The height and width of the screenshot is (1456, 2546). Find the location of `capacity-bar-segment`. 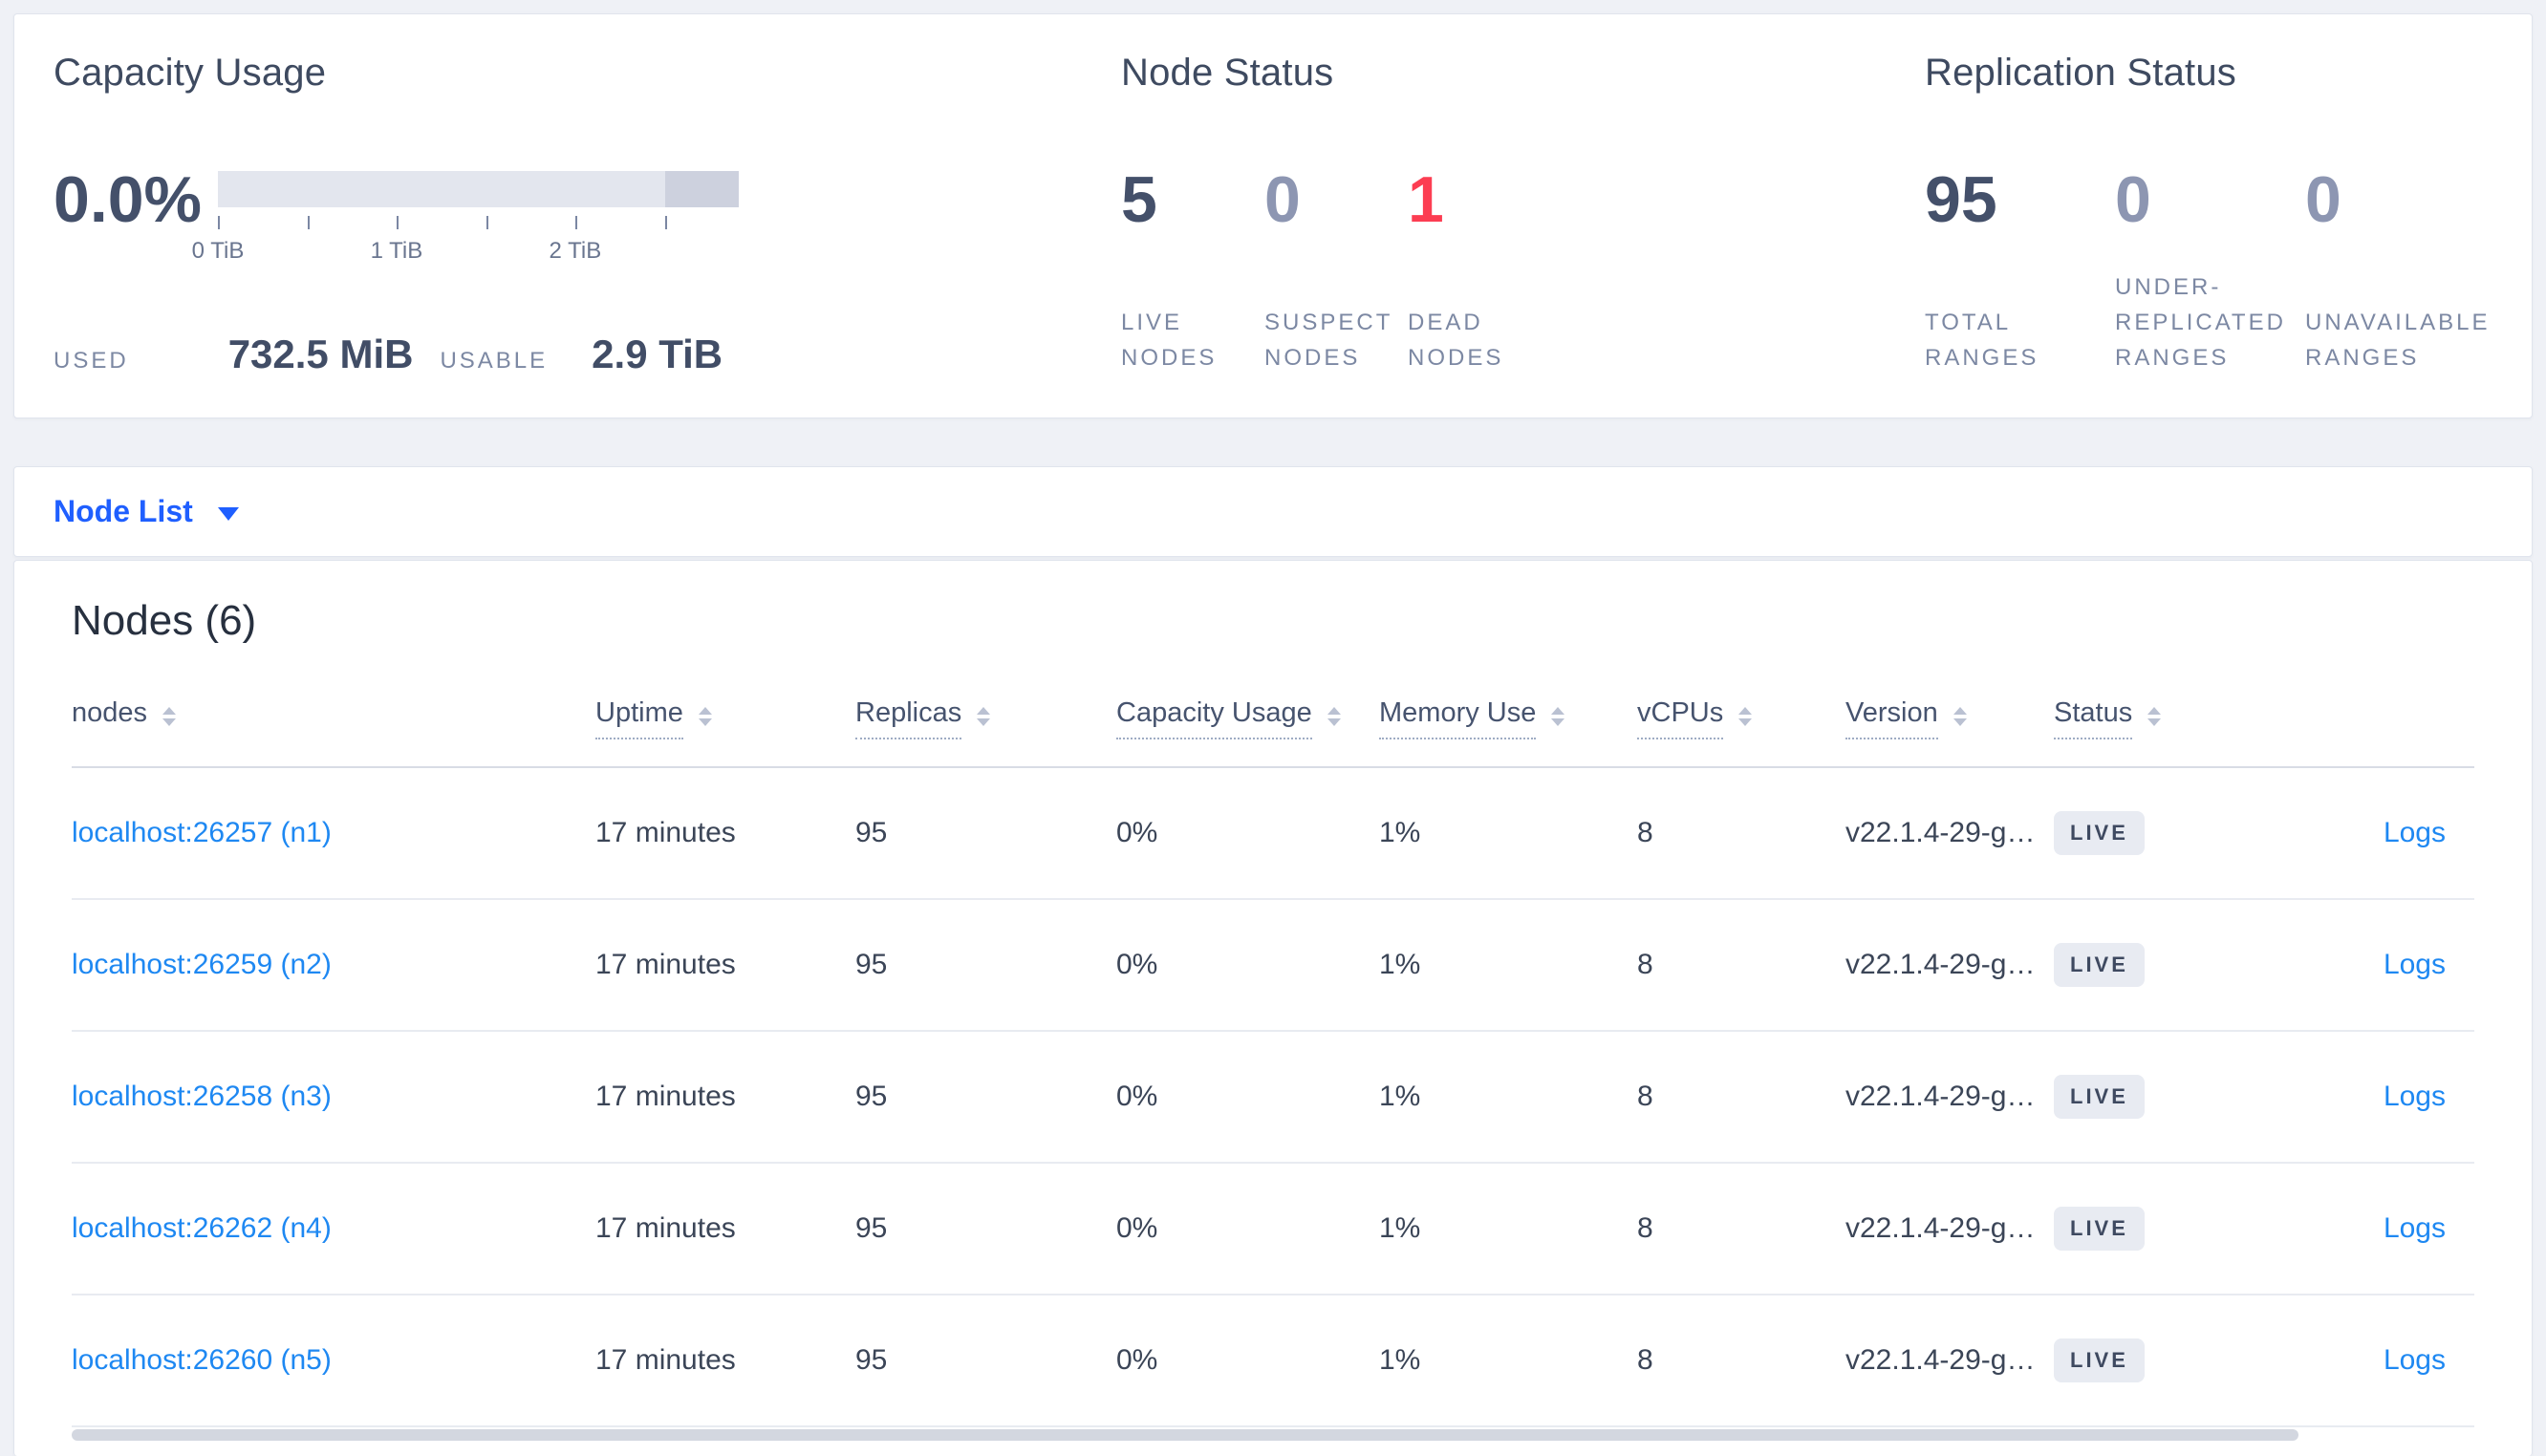

capacity-bar-segment is located at coordinates (701, 189).